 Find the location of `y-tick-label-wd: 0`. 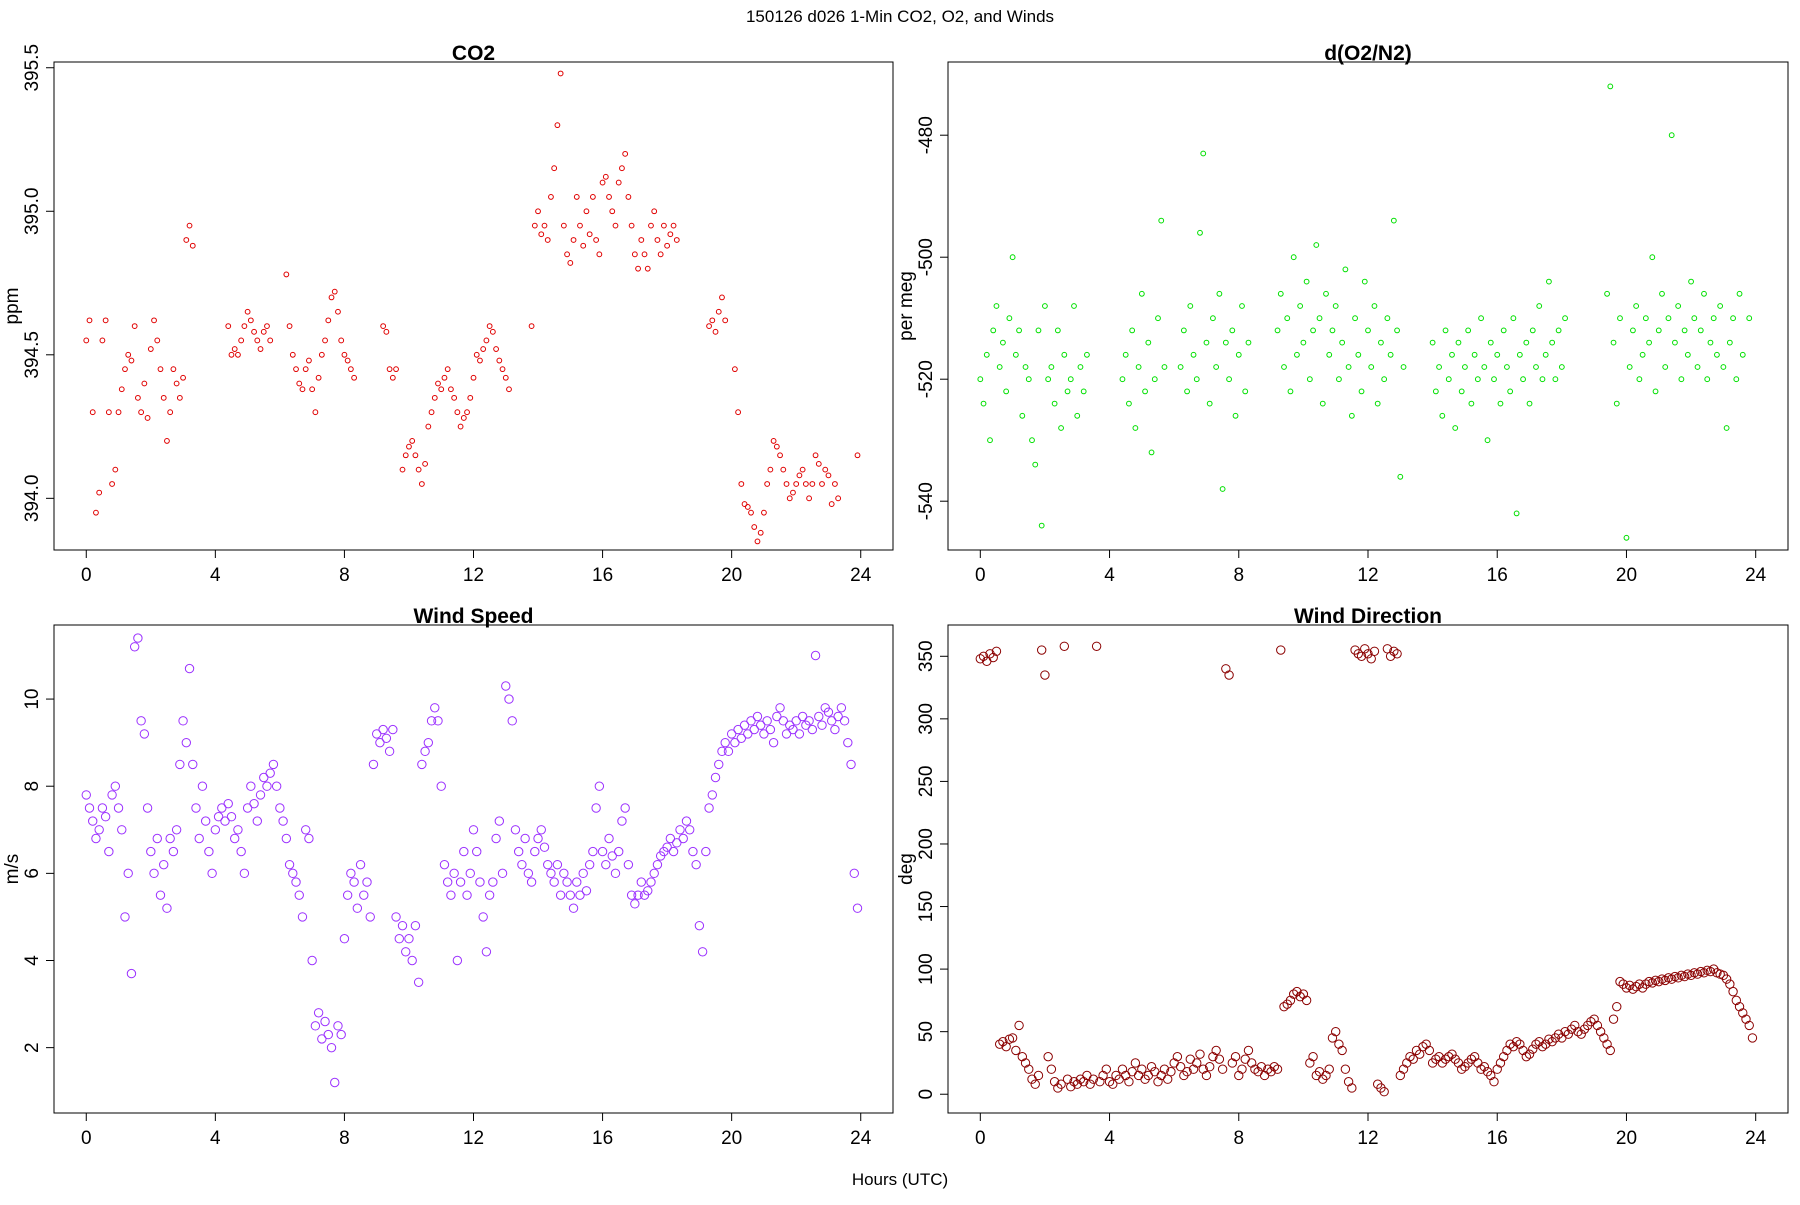

y-tick-label-wd: 0 is located at coordinates (926, 1094).